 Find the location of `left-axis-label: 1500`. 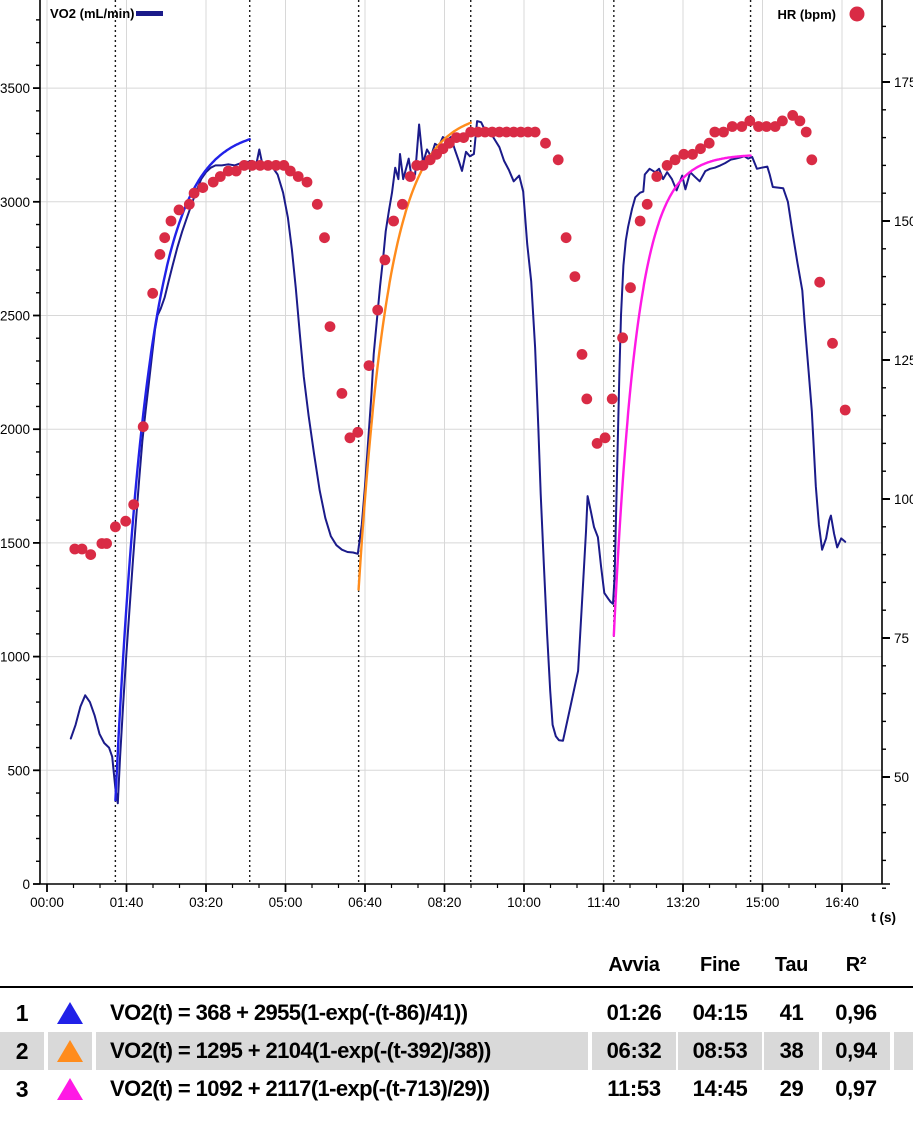

left-axis-label: 1500 is located at coordinates (15, 543).